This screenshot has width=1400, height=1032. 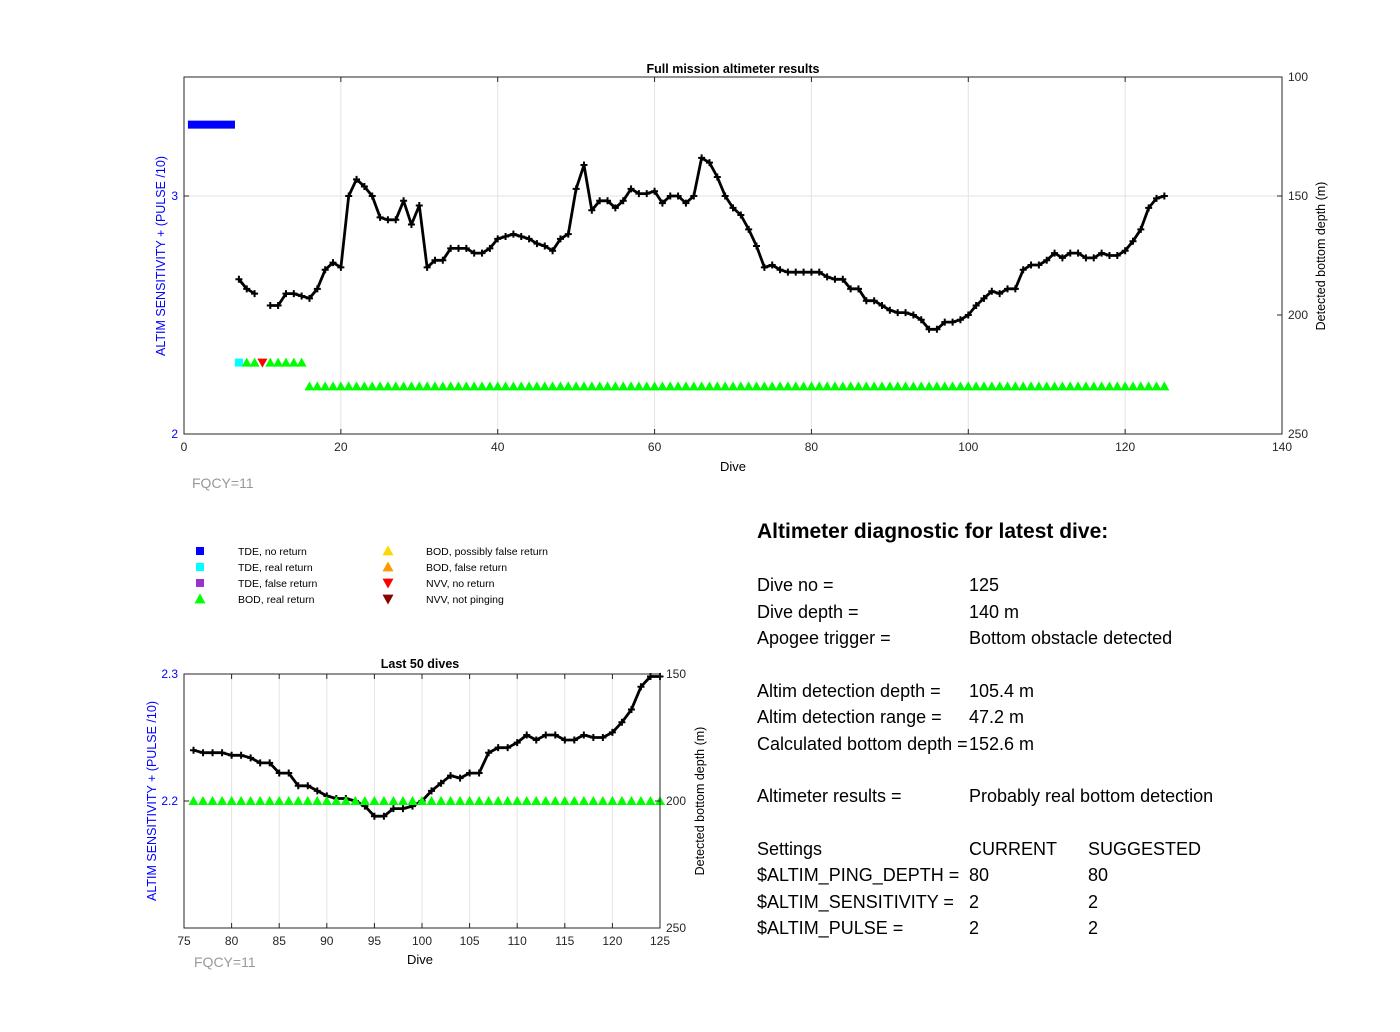 What do you see at coordinates (152, 801) in the screenshot?
I see `bottom-chart-ylabel-left: ALTIM SENSITIVITY + (PULSE /10)` at bounding box center [152, 801].